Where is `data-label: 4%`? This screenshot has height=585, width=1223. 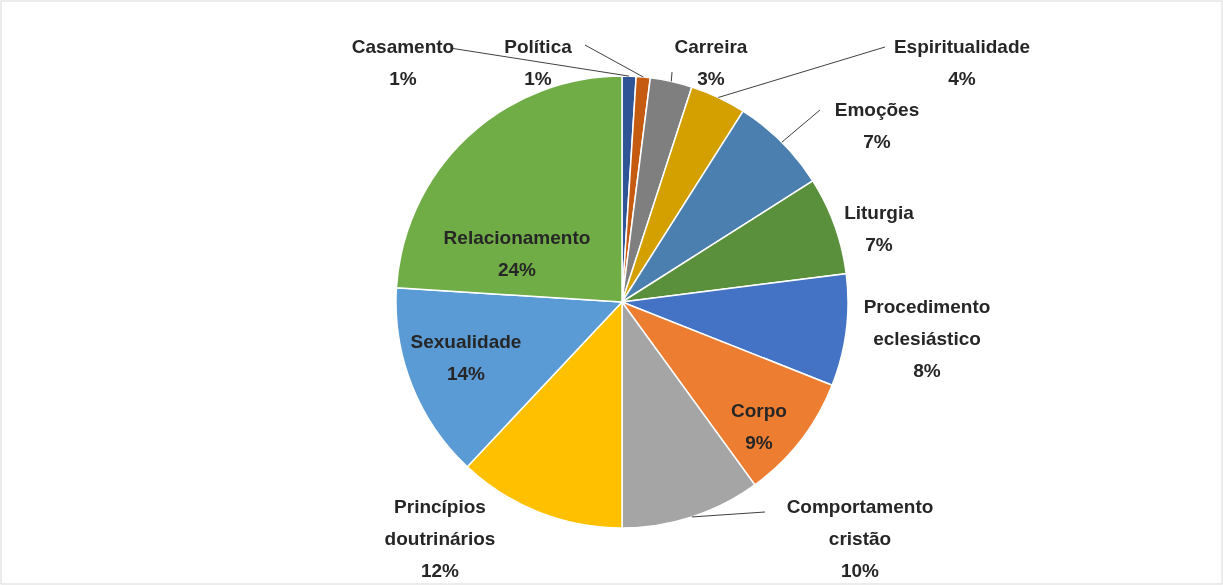
data-label: 4% is located at coordinates (962, 79).